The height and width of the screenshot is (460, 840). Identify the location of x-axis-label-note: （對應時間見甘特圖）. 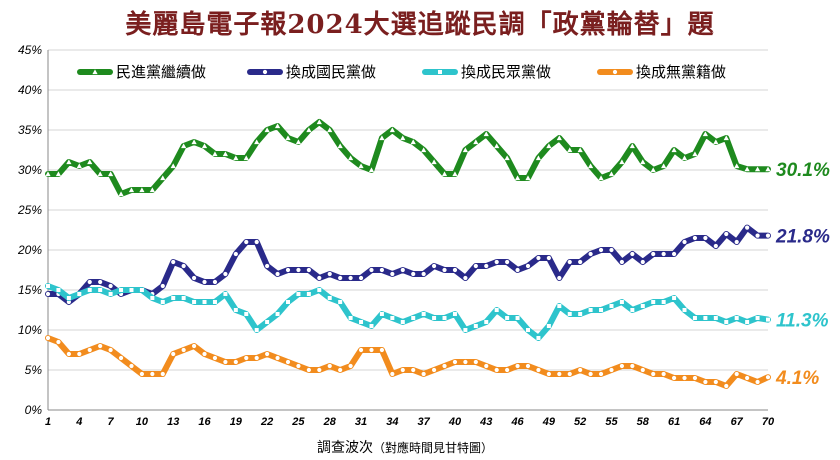
(433, 447).